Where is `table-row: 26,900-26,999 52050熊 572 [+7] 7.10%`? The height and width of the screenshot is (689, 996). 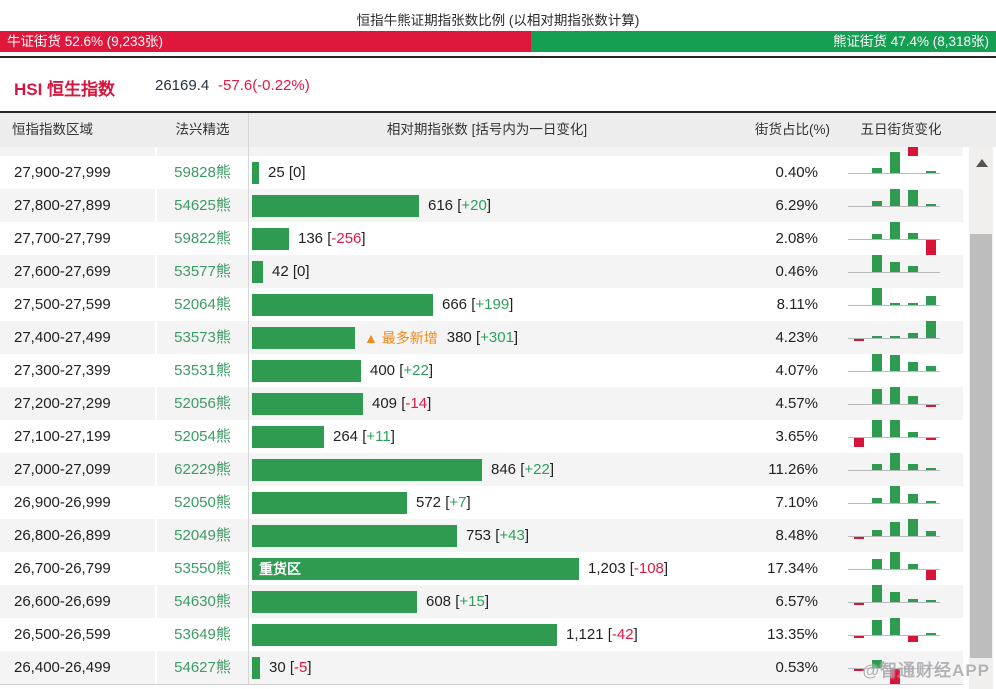
table-row: 26,900-26,999 52050熊 572 [+7] 7.10% is located at coordinates (481, 502).